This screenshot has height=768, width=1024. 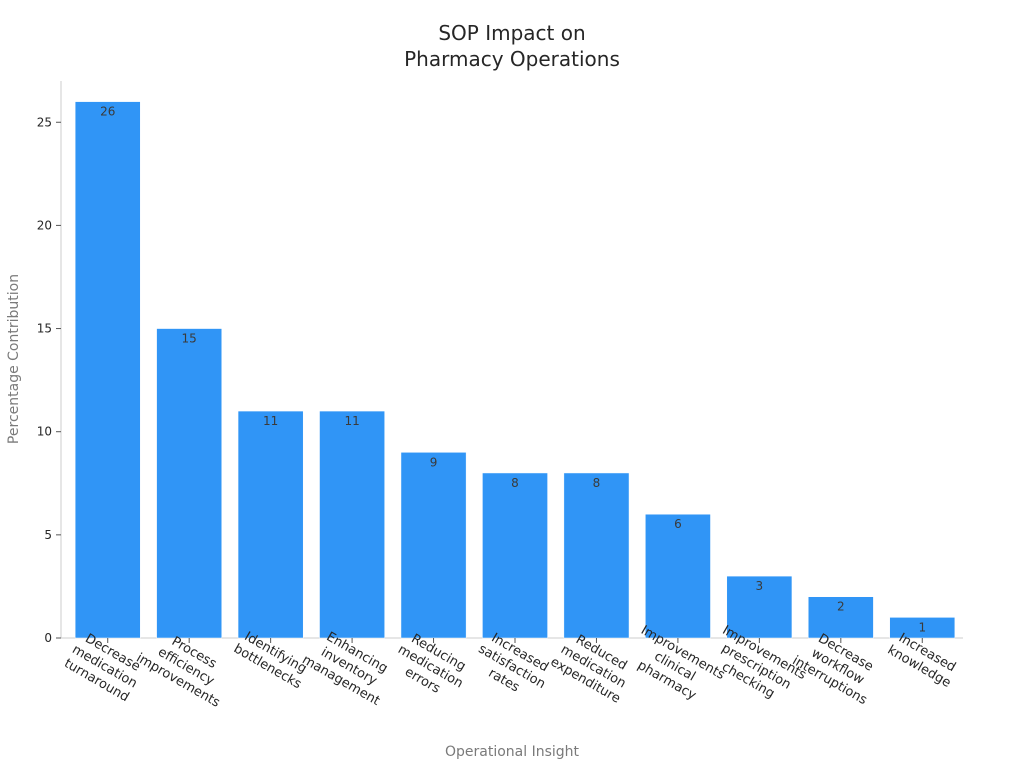 I want to click on x-tick-label: Increasedsatisfactionrates, so click(x=512, y=667).